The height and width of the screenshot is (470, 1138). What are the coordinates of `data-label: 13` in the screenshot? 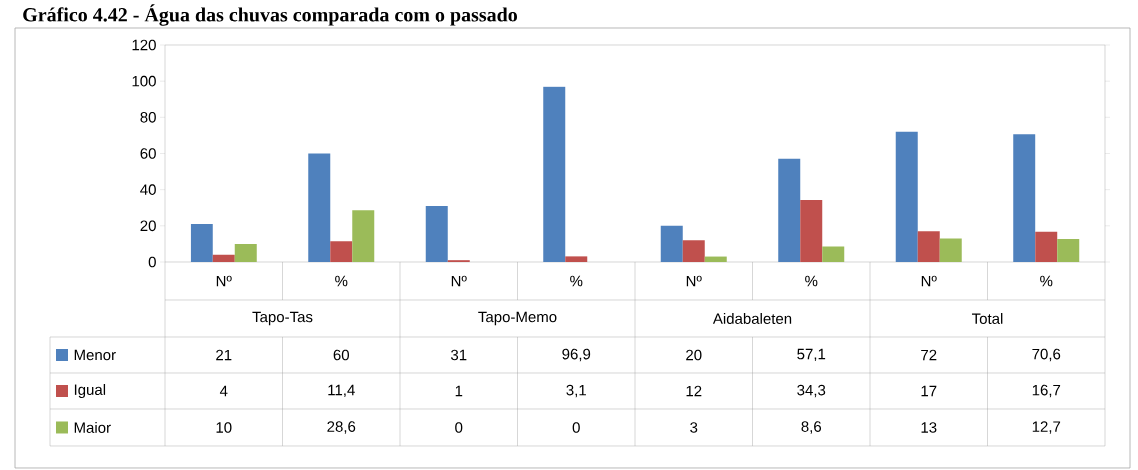 It's located at (929, 427).